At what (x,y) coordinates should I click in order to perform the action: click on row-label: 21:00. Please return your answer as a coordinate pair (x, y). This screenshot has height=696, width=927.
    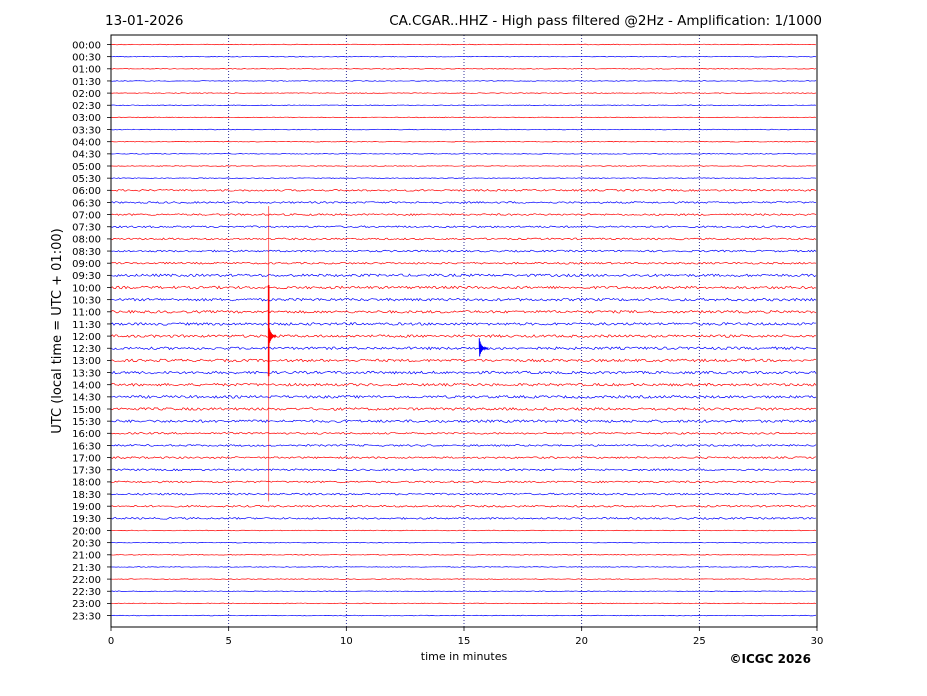
    Looking at the image, I should click on (86, 556).